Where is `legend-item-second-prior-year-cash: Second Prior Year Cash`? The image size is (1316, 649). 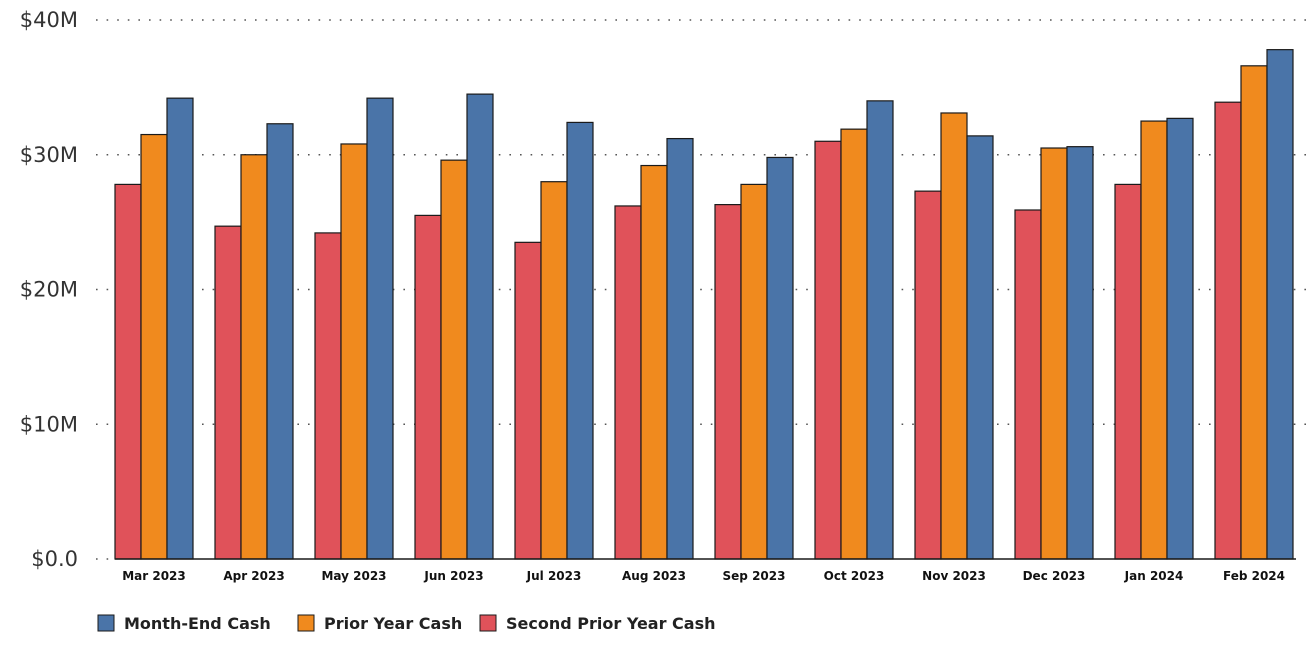
legend-item-second-prior-year-cash: Second Prior Year Cash is located at coordinates (597, 623).